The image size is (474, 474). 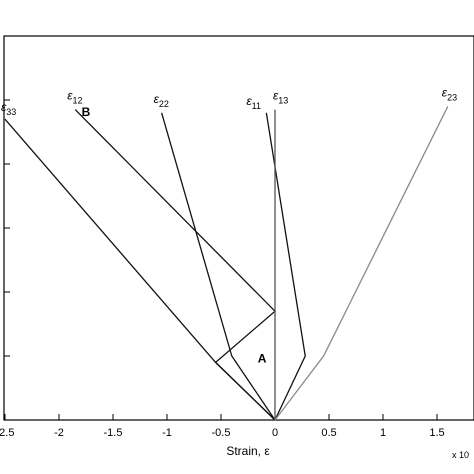 What do you see at coordinates (283, 101) in the screenshot?
I see `series-label-subscript: 13` at bounding box center [283, 101].